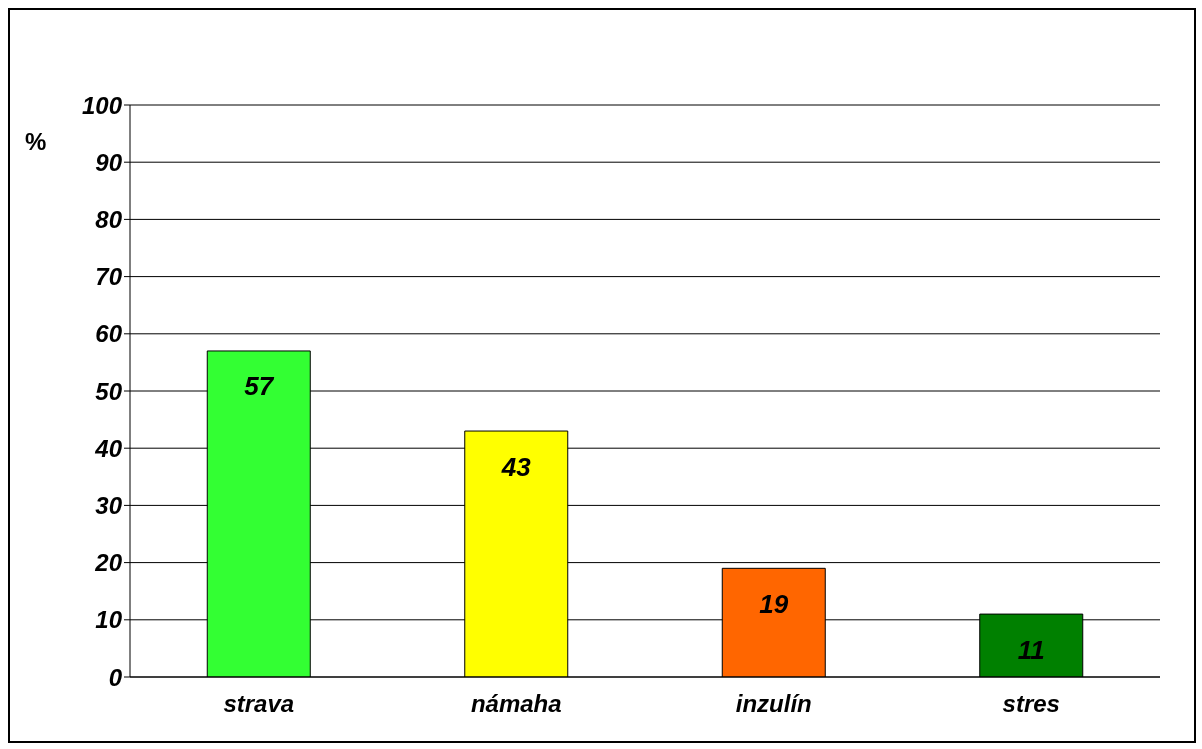 This screenshot has width=1202, height=749. What do you see at coordinates (516, 704) in the screenshot?
I see `x-tick-label: námaha` at bounding box center [516, 704].